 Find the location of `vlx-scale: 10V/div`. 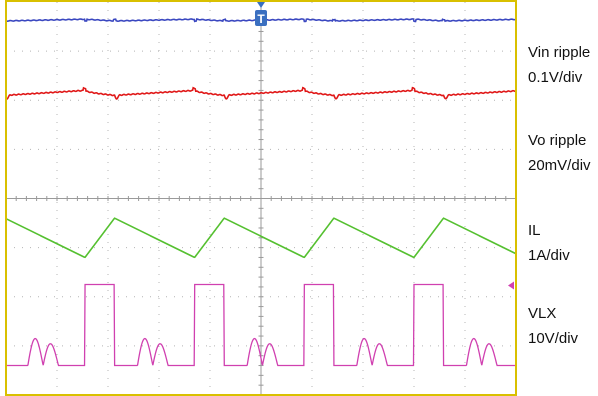

vlx-scale: 10V/div is located at coordinates (553, 338).